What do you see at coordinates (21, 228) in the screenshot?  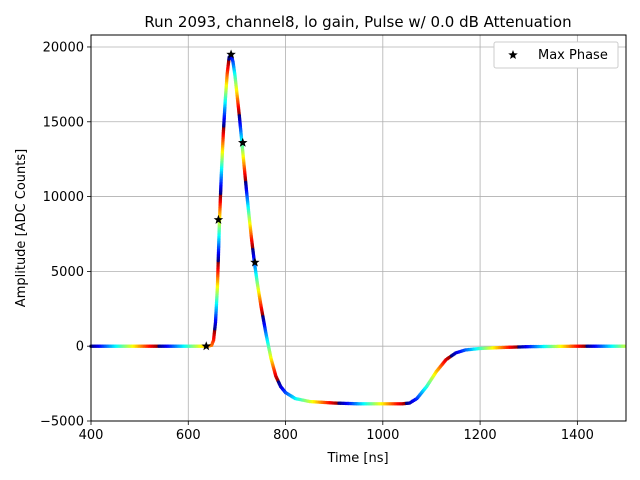 I see `y-axis-title: Amplitude [ADC Counts]` at bounding box center [21, 228].